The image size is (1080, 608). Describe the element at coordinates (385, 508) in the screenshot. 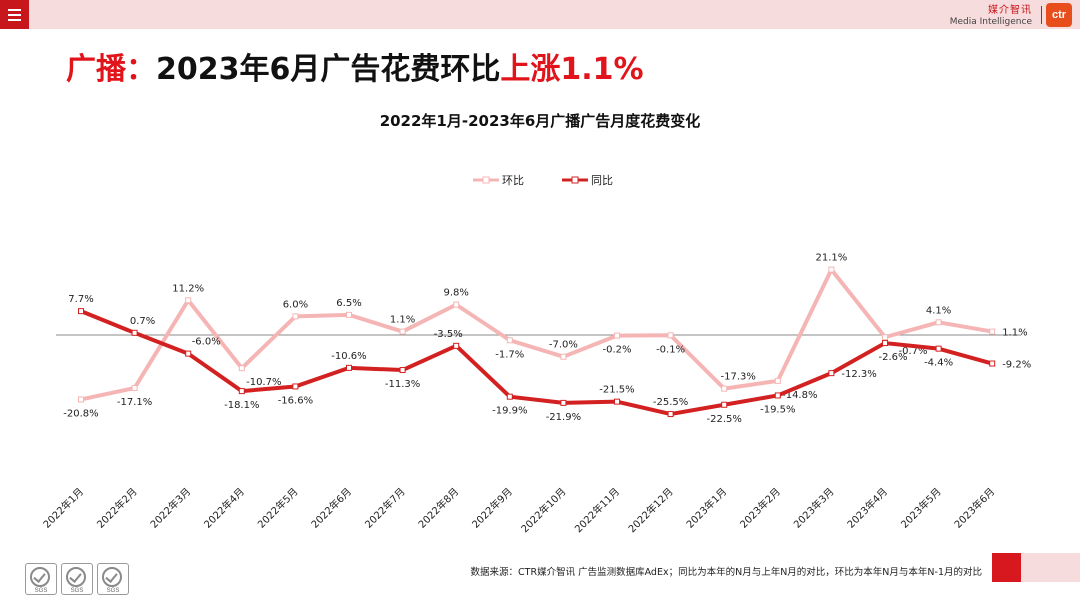

I see `x-tick-label: 2022年7月` at that location.